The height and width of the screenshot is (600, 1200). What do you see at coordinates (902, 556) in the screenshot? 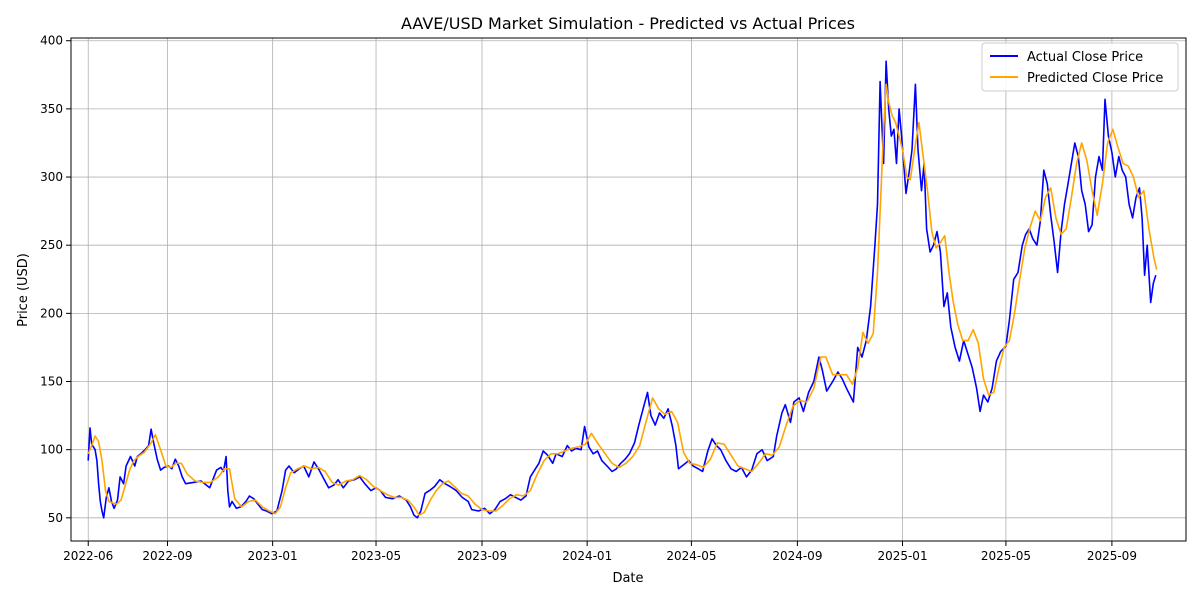
I see `x-tick-label: 2025-01` at bounding box center [902, 556].